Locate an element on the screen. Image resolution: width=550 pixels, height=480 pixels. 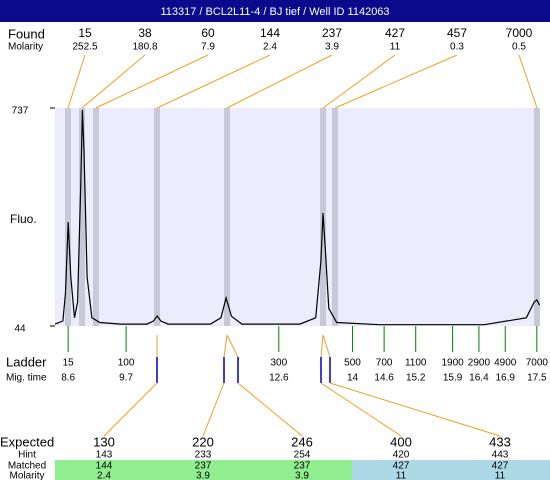
found-molarity: 0.5 is located at coordinates (519, 47).